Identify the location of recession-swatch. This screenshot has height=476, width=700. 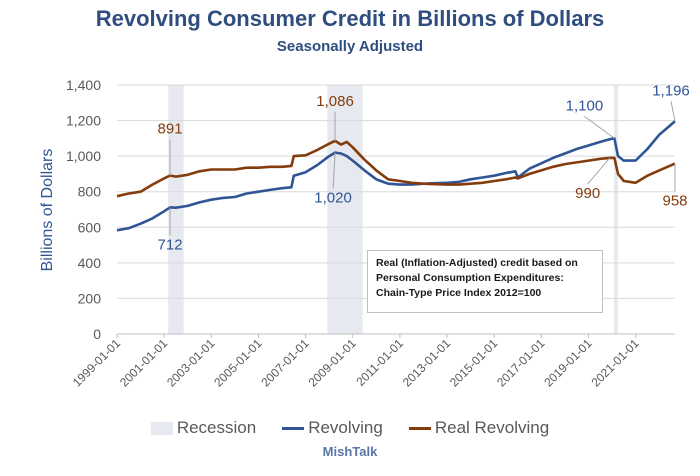
(161, 428).